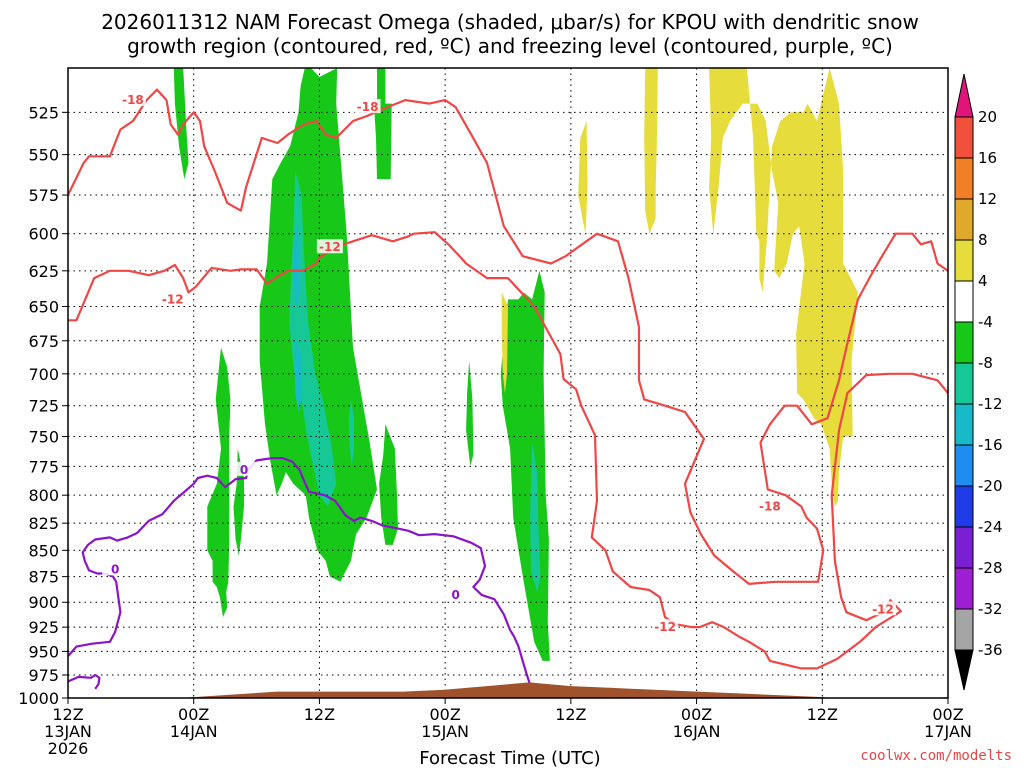 The width and height of the screenshot is (1024, 768). Describe the element at coordinates (43, 602) in the screenshot. I see `y-tick-label: 900` at that location.